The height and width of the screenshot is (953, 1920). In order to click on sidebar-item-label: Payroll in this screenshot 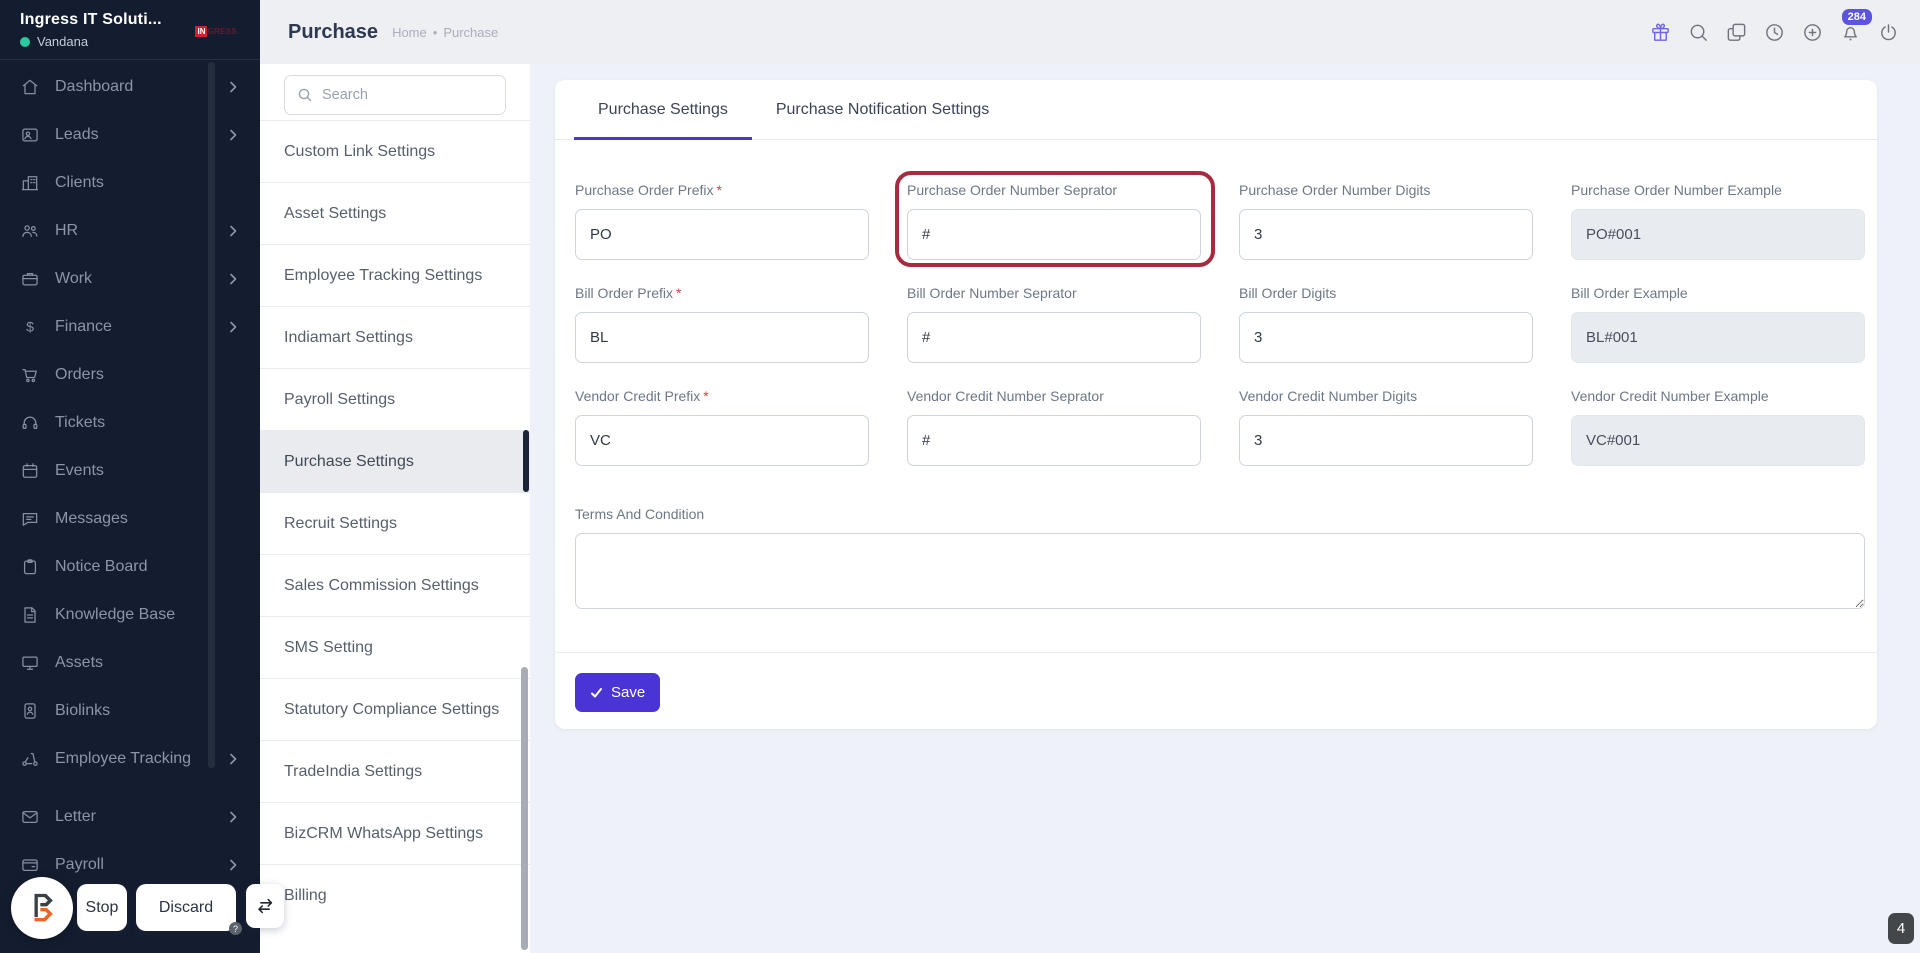, I will do `click(79, 864)`.